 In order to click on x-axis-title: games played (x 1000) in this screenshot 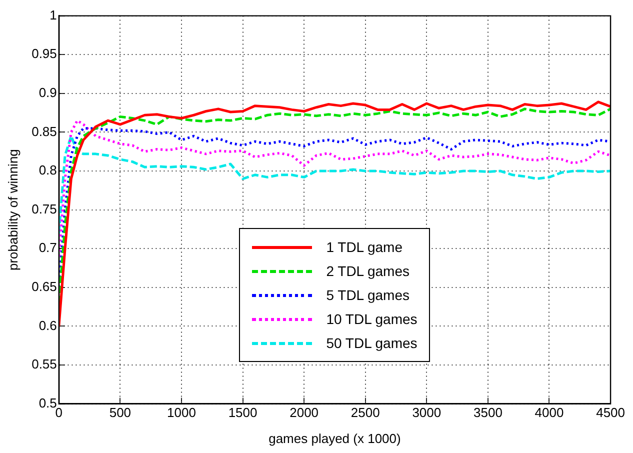, I will do `click(334, 438)`.